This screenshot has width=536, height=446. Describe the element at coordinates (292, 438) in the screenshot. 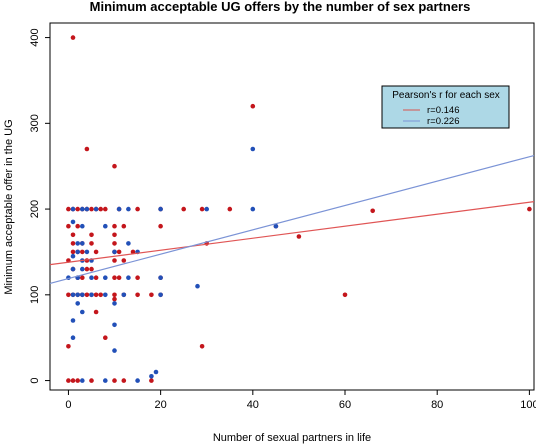

I see `x-axis-label: Number of sexual partners in life` at that location.